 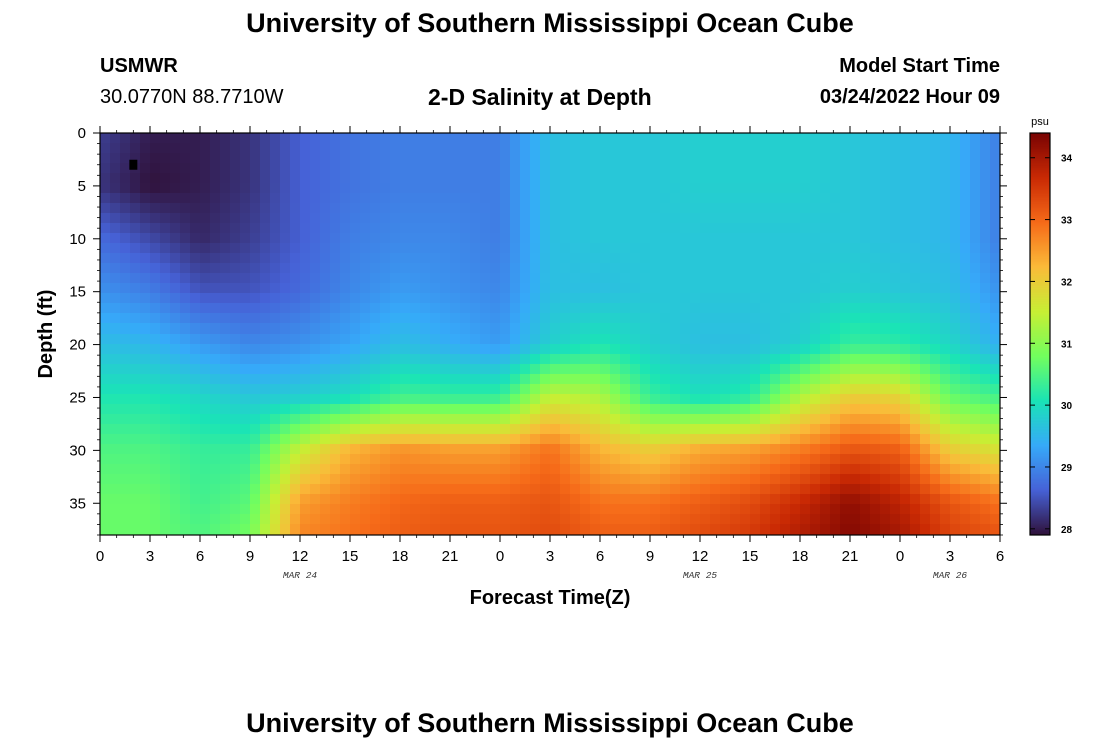 What do you see at coordinates (133, 165) in the screenshot?
I see `location-marker` at bounding box center [133, 165].